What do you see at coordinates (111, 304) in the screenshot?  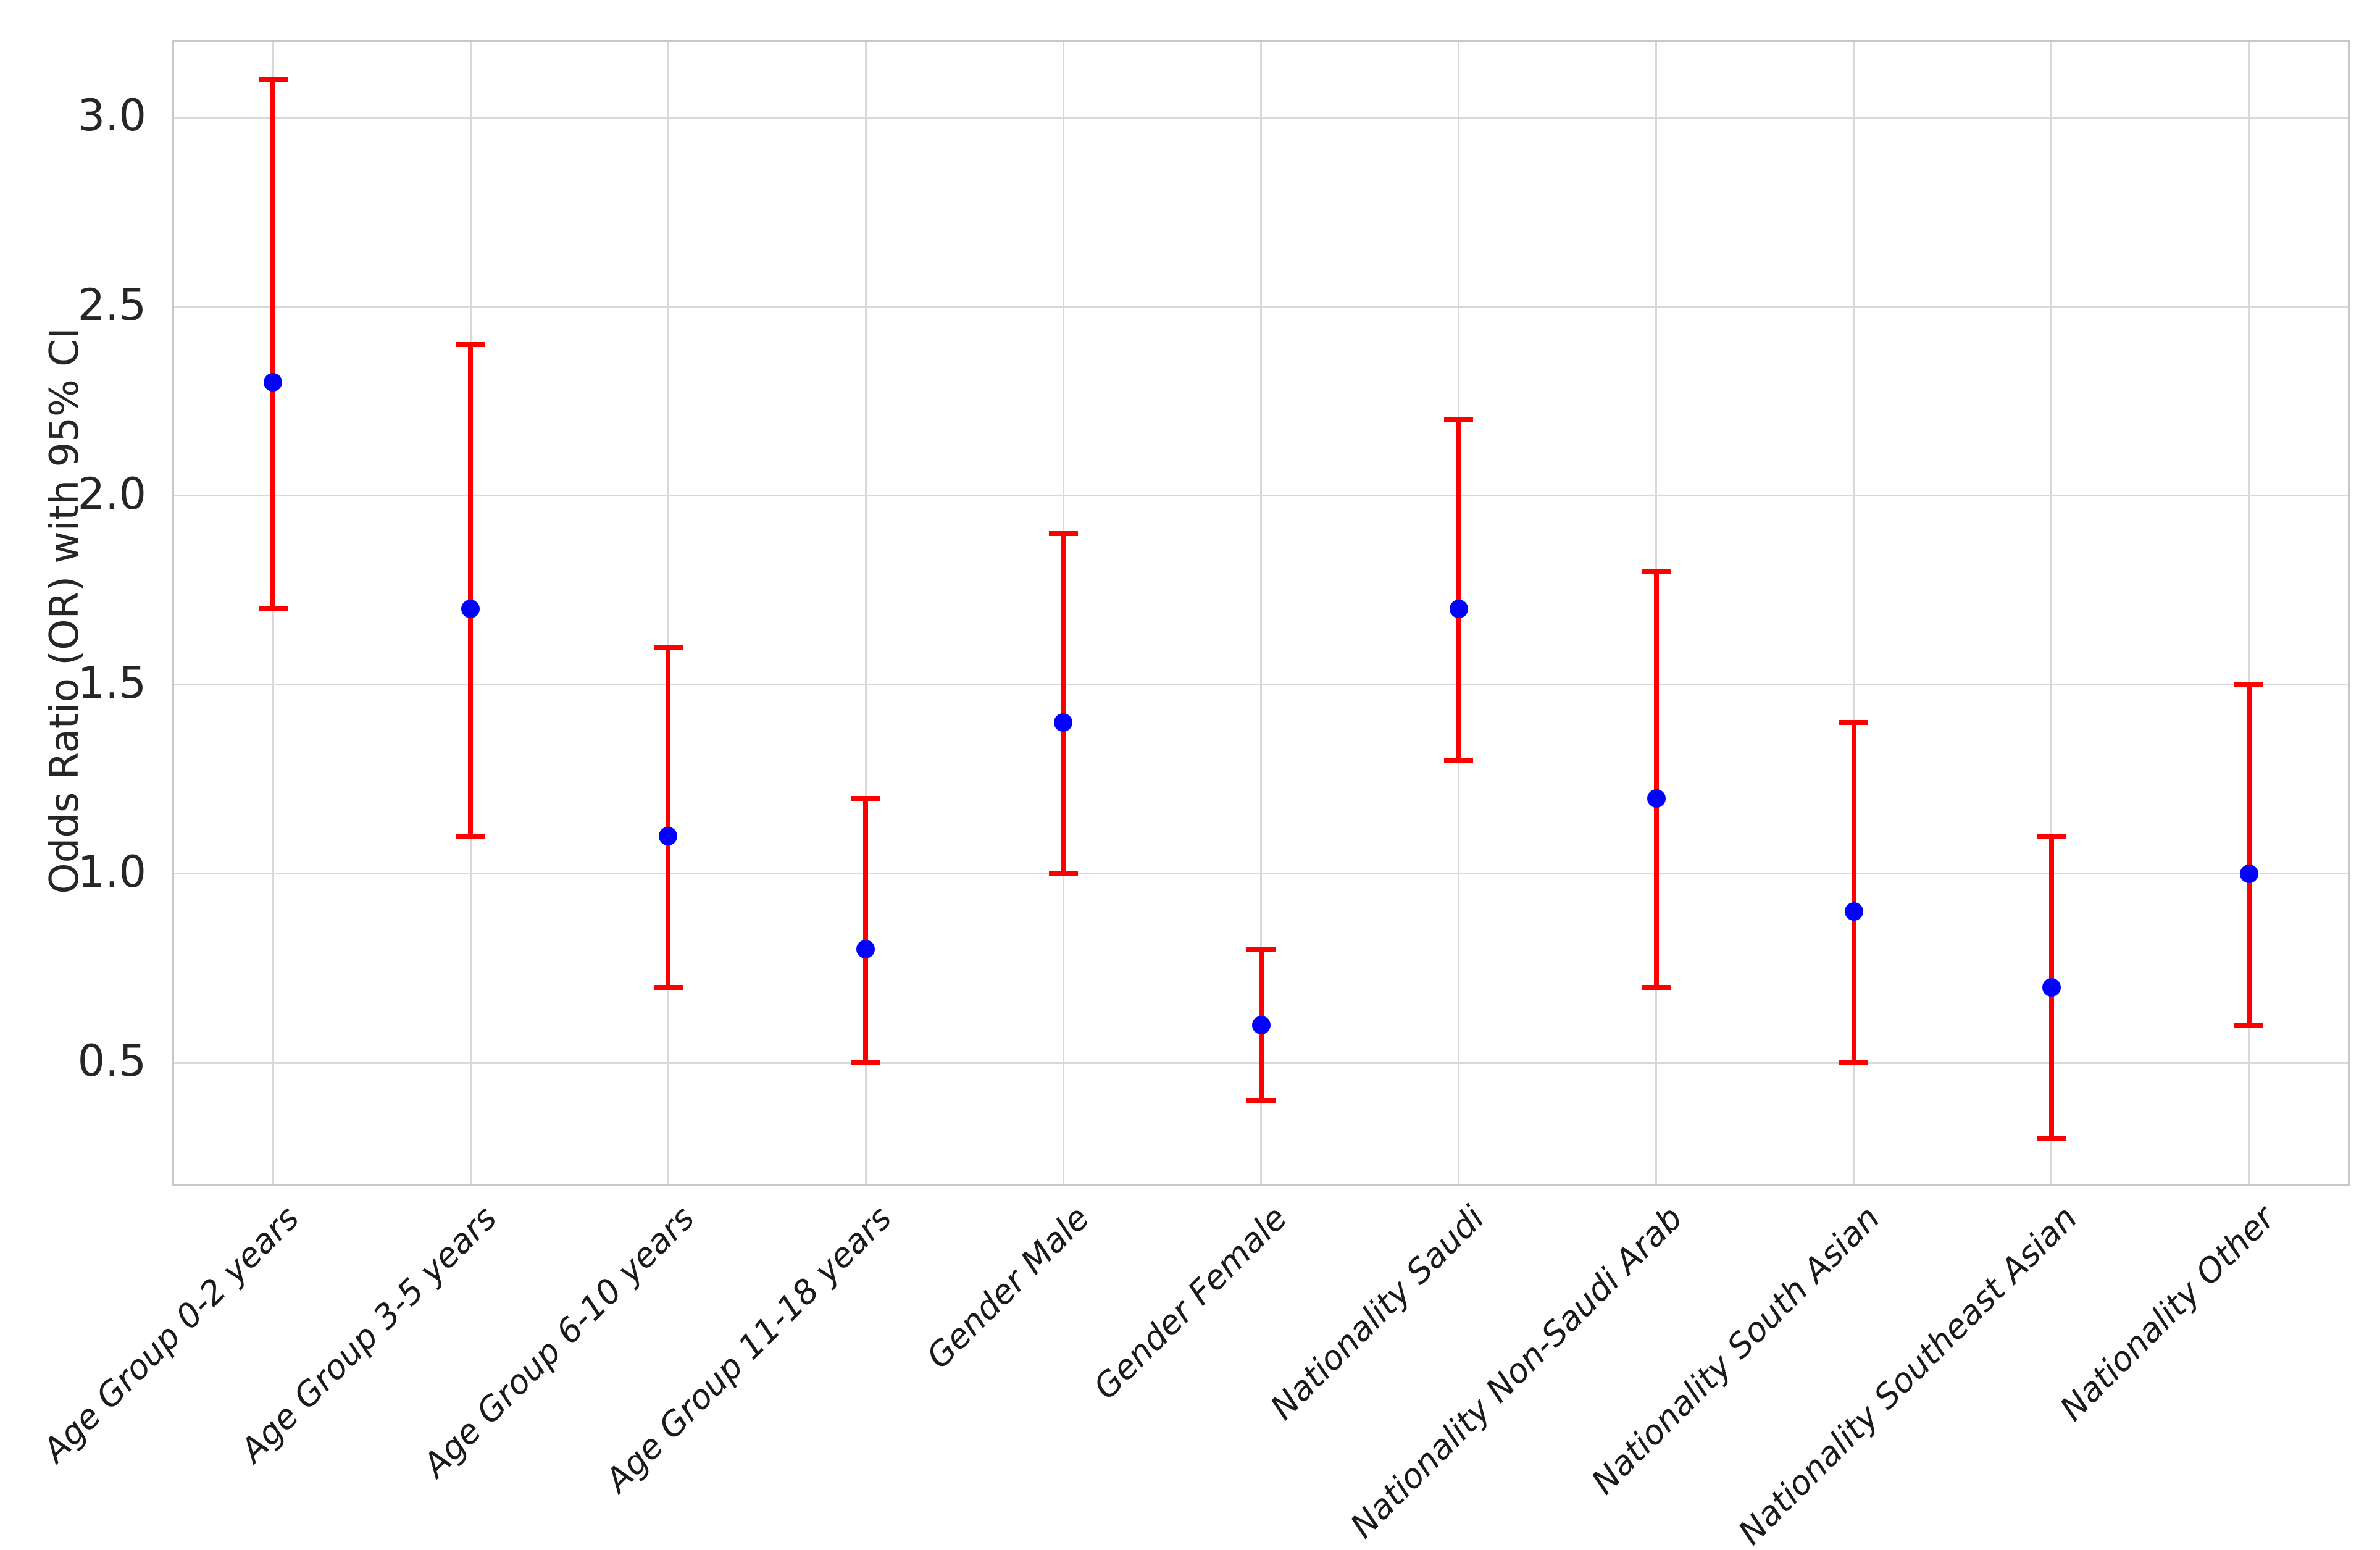 I see `y-tick-label: 2.5` at bounding box center [111, 304].